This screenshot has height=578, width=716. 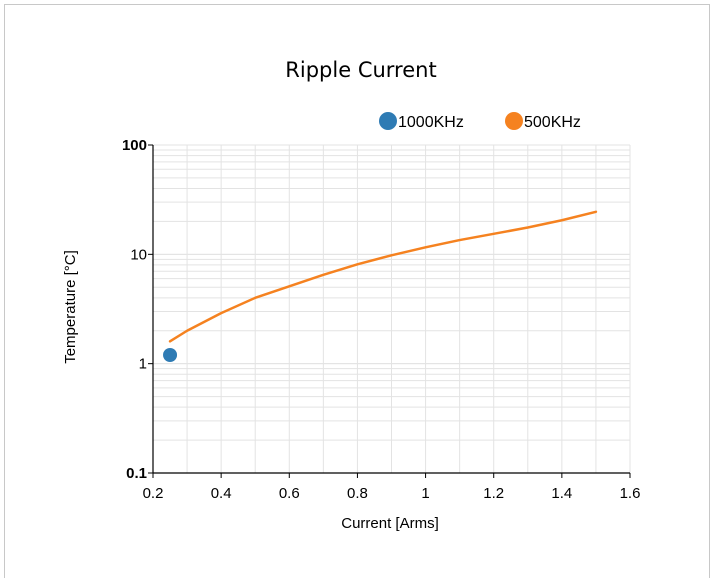 I want to click on series-line-500KHz, so click(x=383, y=276).